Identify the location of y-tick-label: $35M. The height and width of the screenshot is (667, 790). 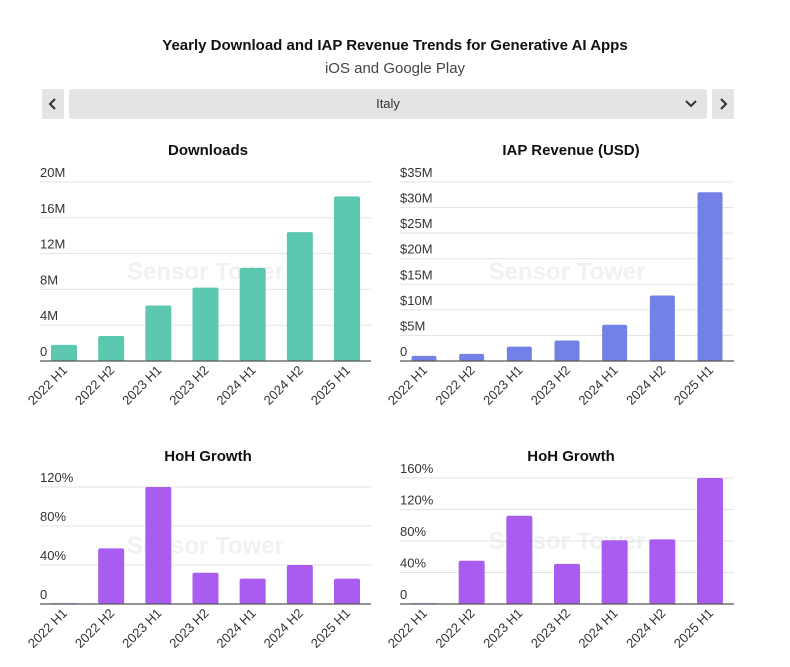
(416, 172).